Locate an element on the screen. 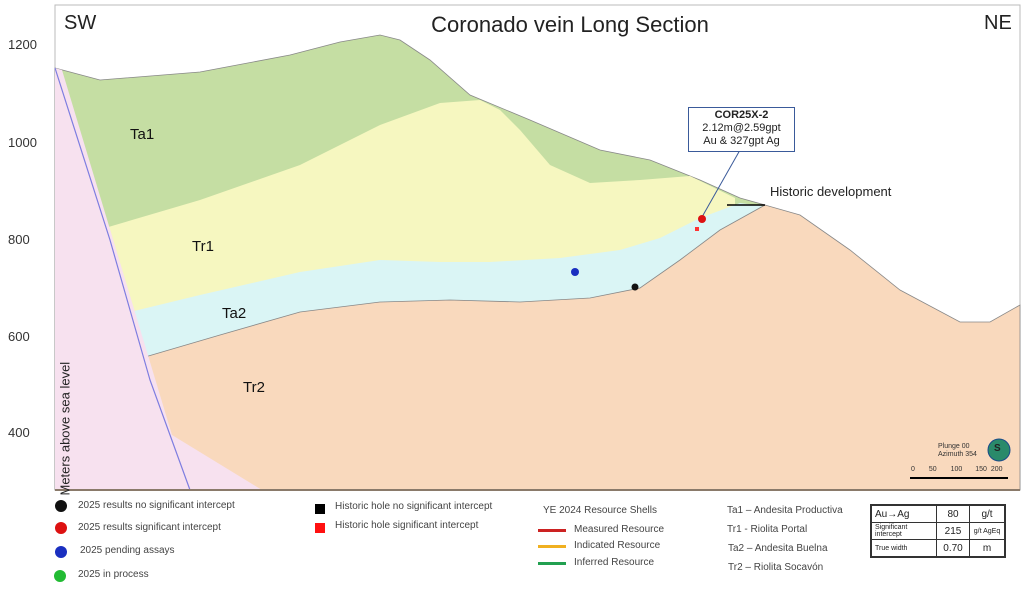 The image size is (1024, 590). label-ta1: Ta1 is located at coordinates (142, 134).